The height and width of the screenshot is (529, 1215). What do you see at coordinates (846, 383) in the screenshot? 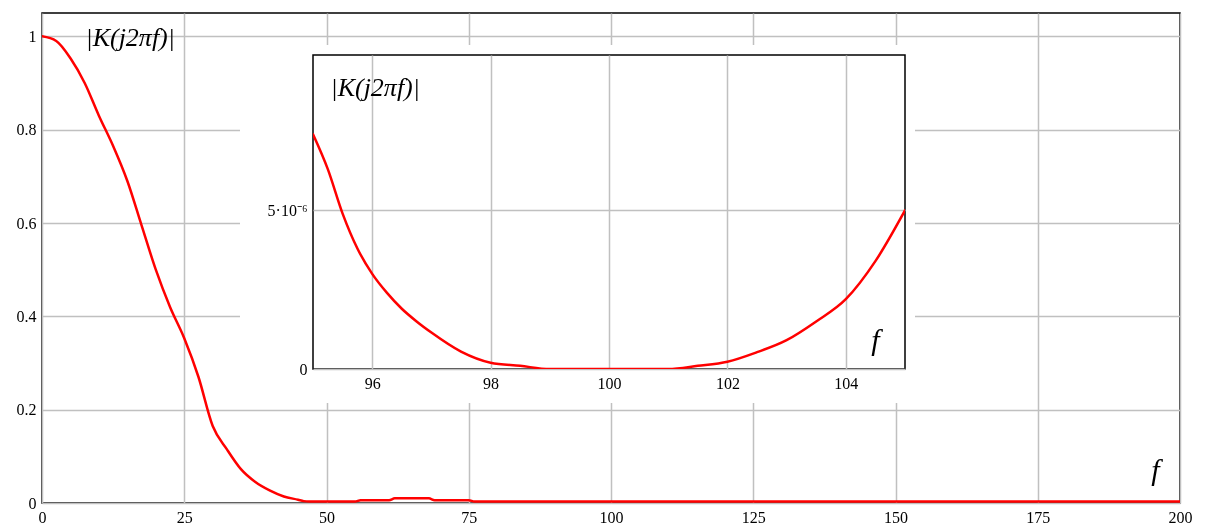
I see `x-tick-label: 104` at bounding box center [846, 383].